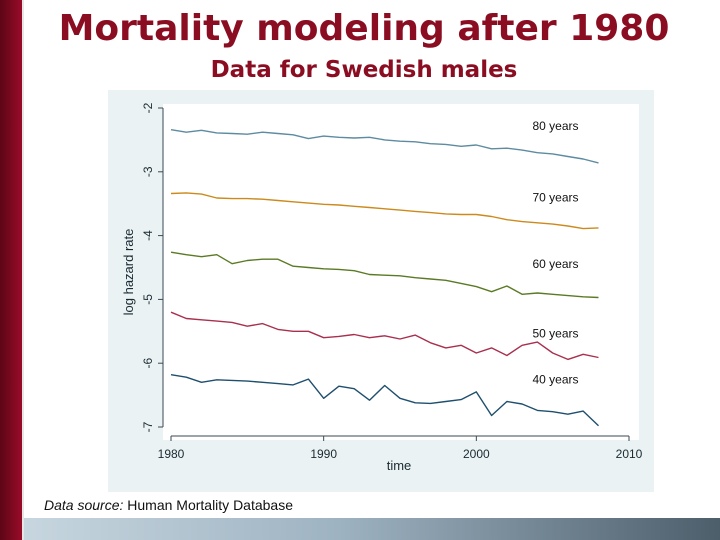 The width and height of the screenshot is (720, 540). I want to click on series-line-80-years, so click(384, 146).